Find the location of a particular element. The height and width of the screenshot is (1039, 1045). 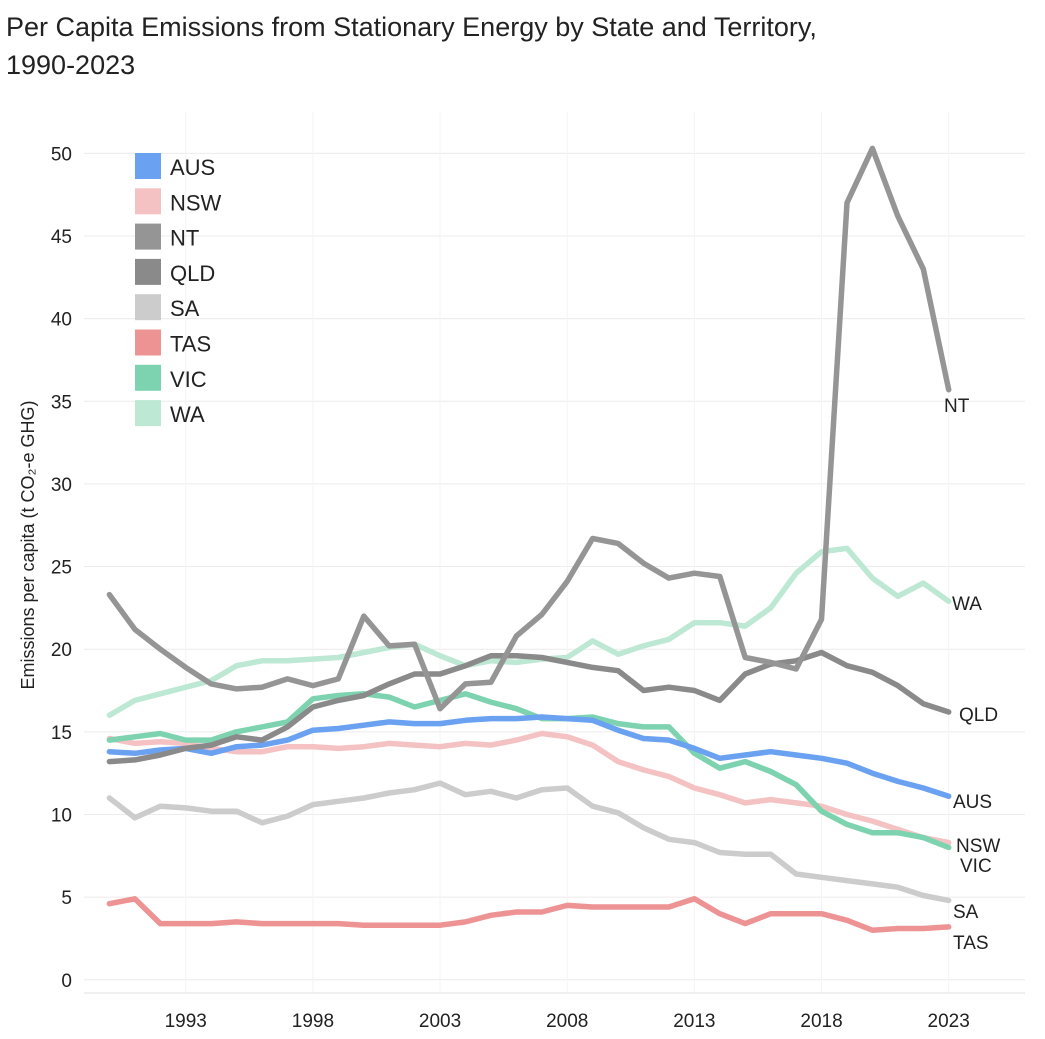

end-label-wa: WA is located at coordinates (967, 604).